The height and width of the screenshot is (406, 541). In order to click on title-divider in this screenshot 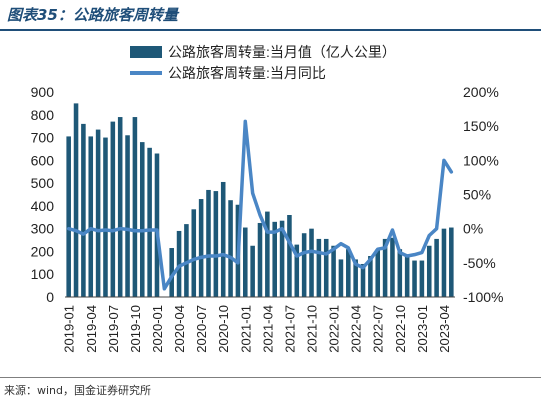, I will do `click(270, 30)`.